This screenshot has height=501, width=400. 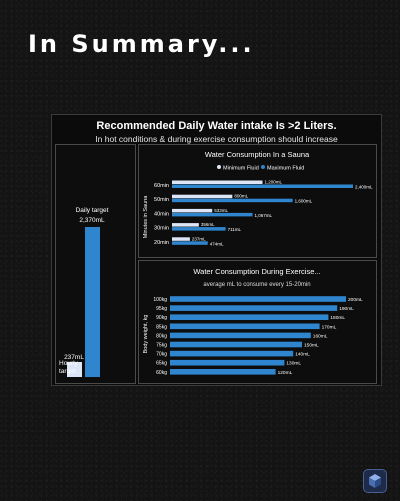 I want to click on data-label: 2,400mL, so click(x=364, y=187).